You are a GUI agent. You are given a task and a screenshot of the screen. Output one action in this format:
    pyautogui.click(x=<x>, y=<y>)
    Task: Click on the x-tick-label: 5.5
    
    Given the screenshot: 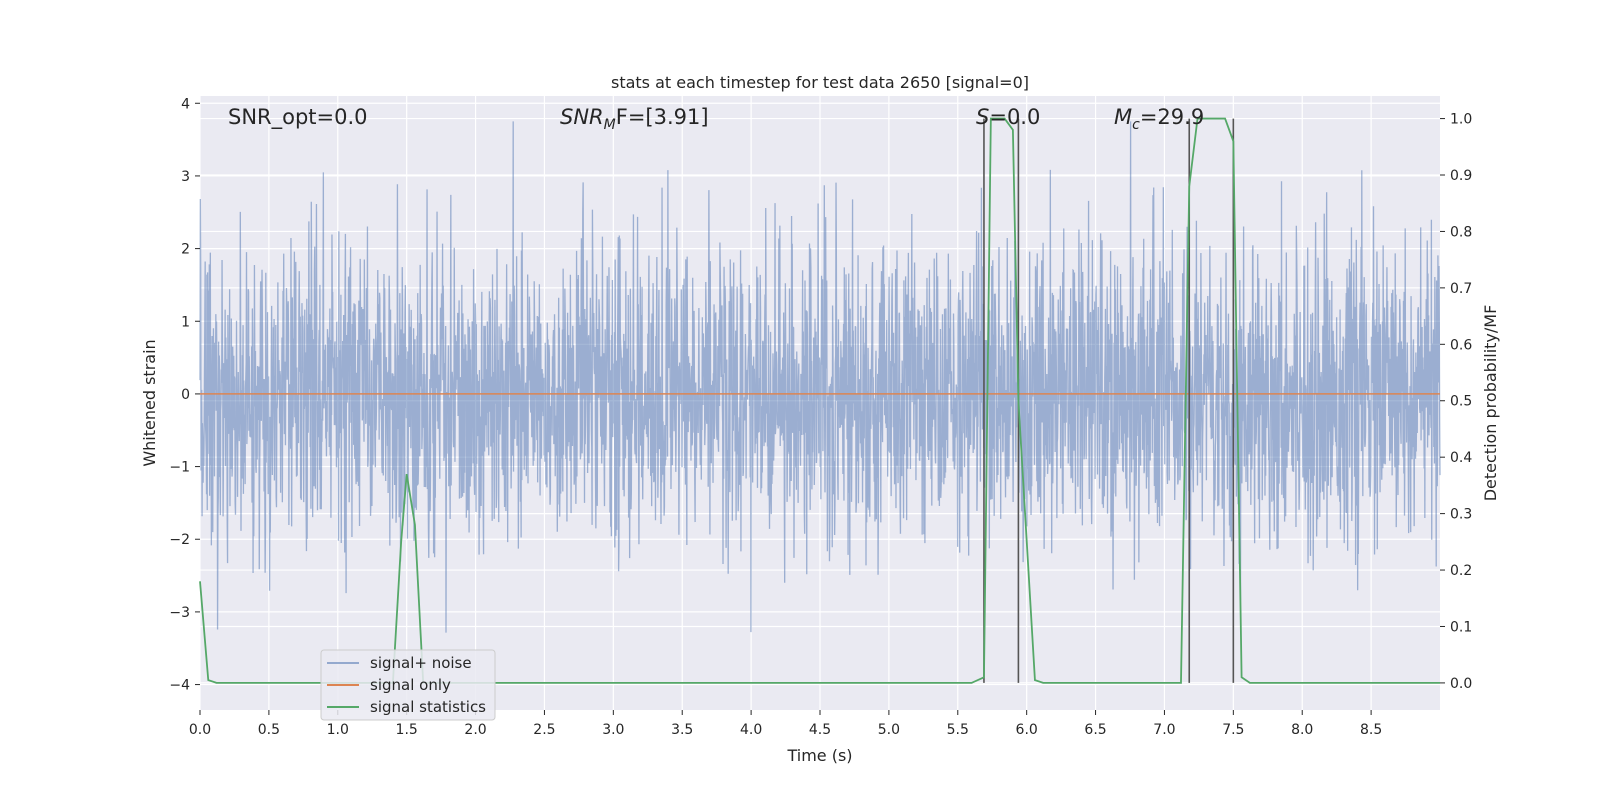 What is the action you would take?
    pyautogui.click(x=958, y=730)
    